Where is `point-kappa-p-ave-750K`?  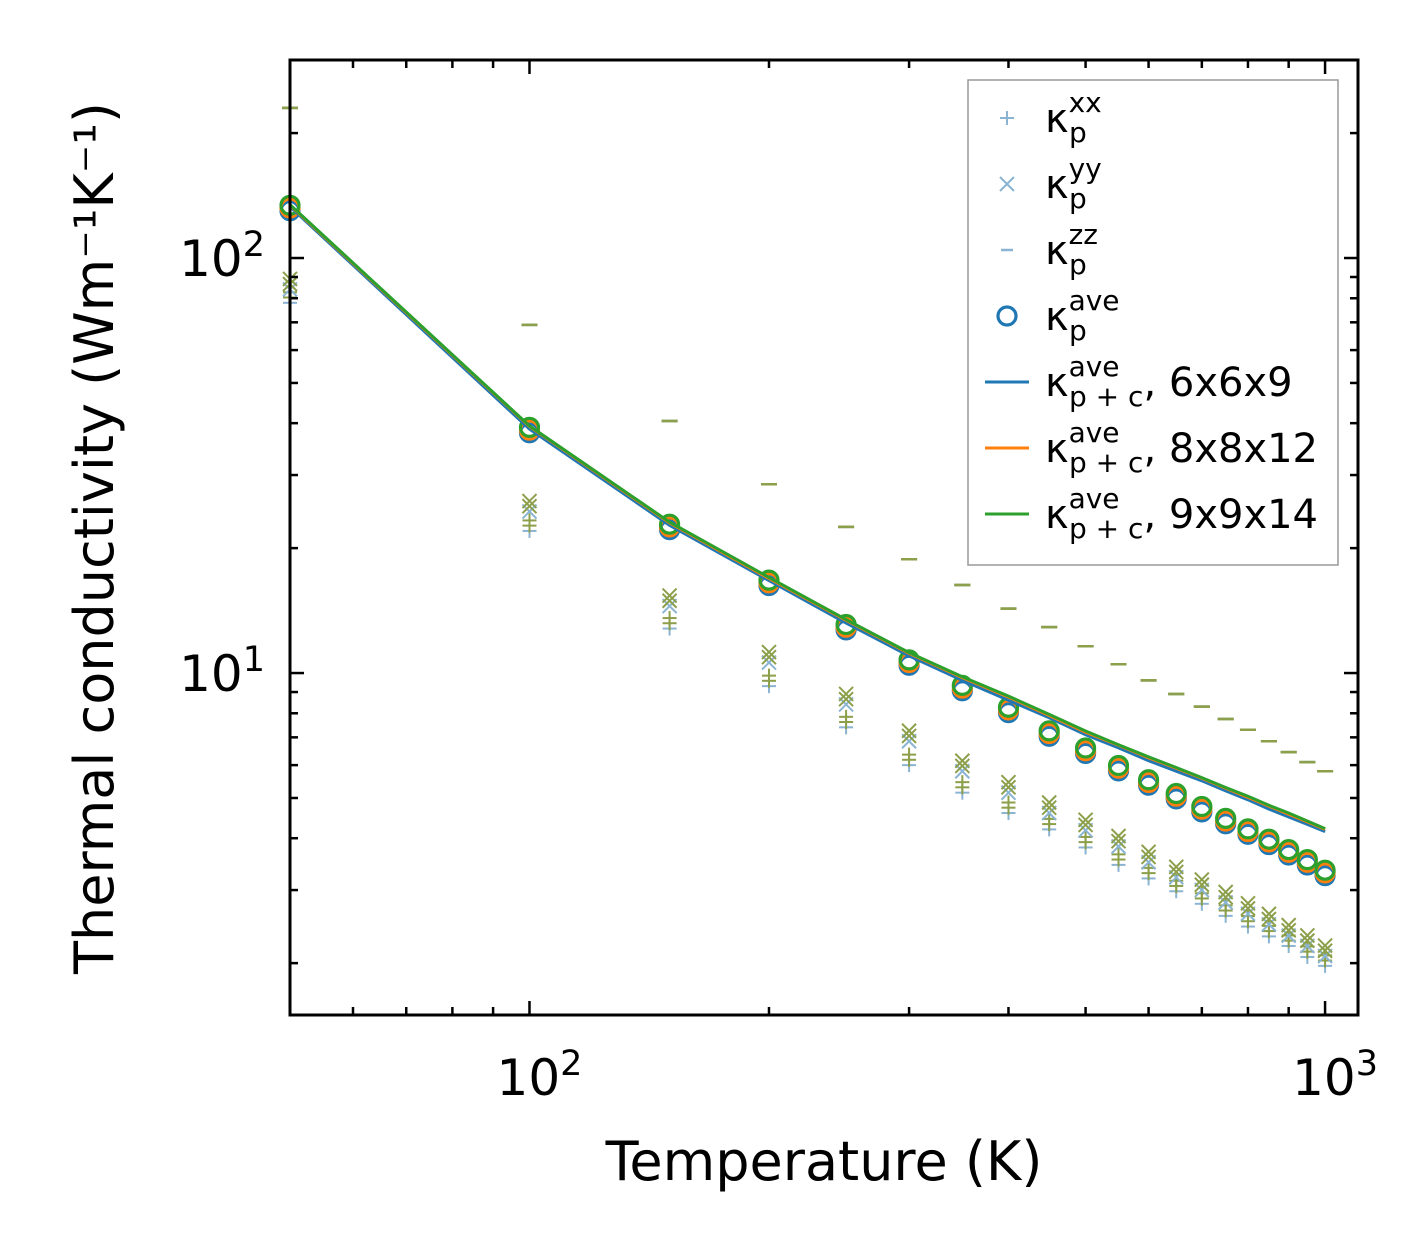 point-kappa-p-ave-750K is located at coordinates (1226, 818).